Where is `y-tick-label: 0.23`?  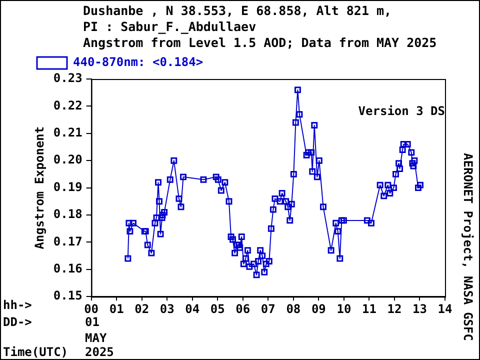 y-tick-label: 0.23 is located at coordinates (67, 78).